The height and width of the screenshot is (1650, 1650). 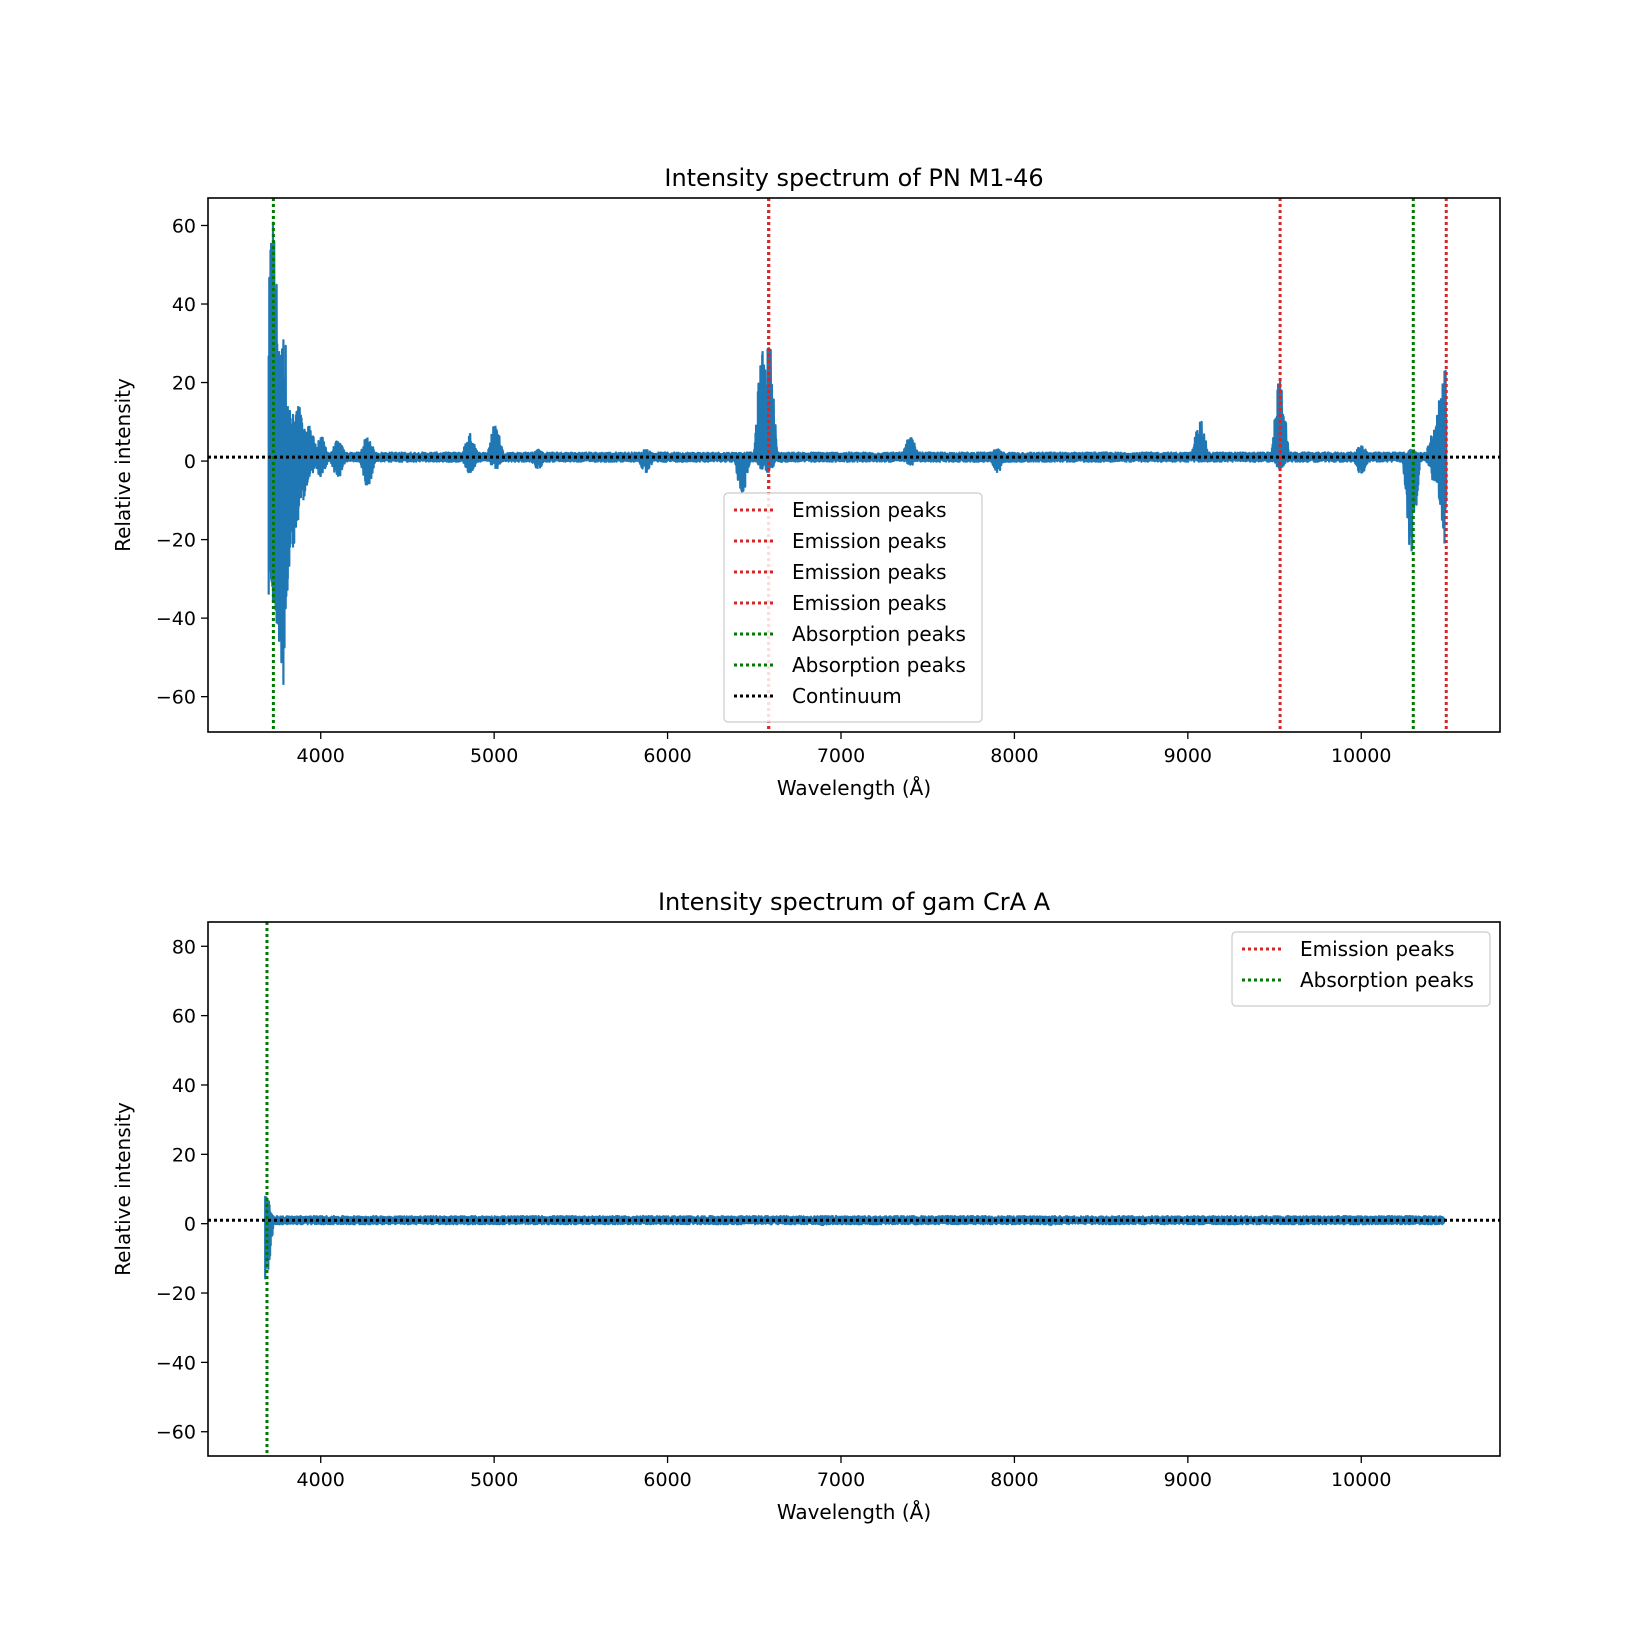 What do you see at coordinates (869, 510) in the screenshot?
I see `chart-1-legend-label-1: Emission peaks` at bounding box center [869, 510].